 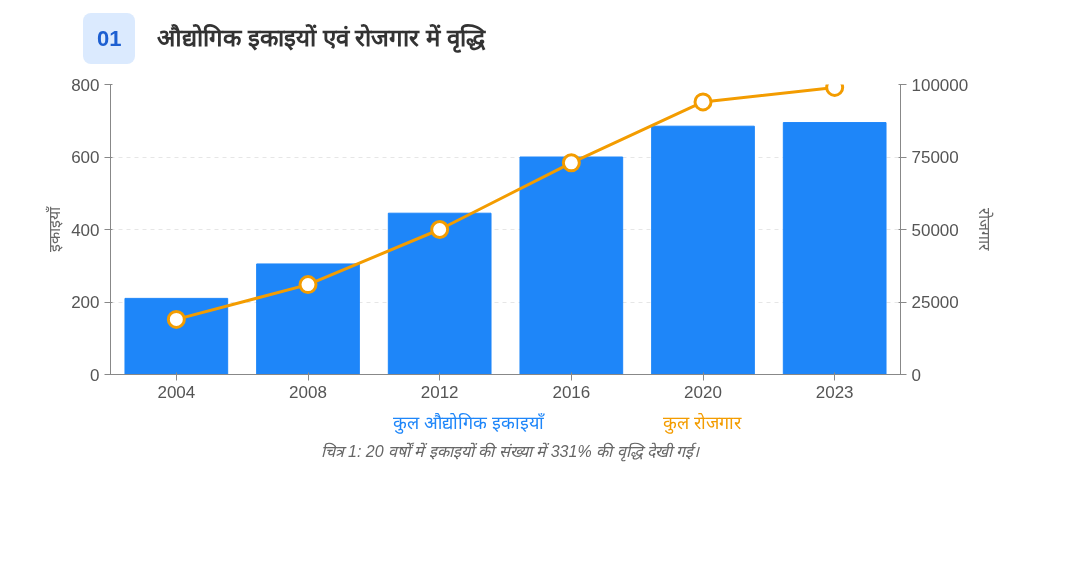 What do you see at coordinates (321, 37) in the screenshot?
I see `chart-title: औद्योगिक इकाइयों एवं रोजगार में वृद्धि` at bounding box center [321, 37].